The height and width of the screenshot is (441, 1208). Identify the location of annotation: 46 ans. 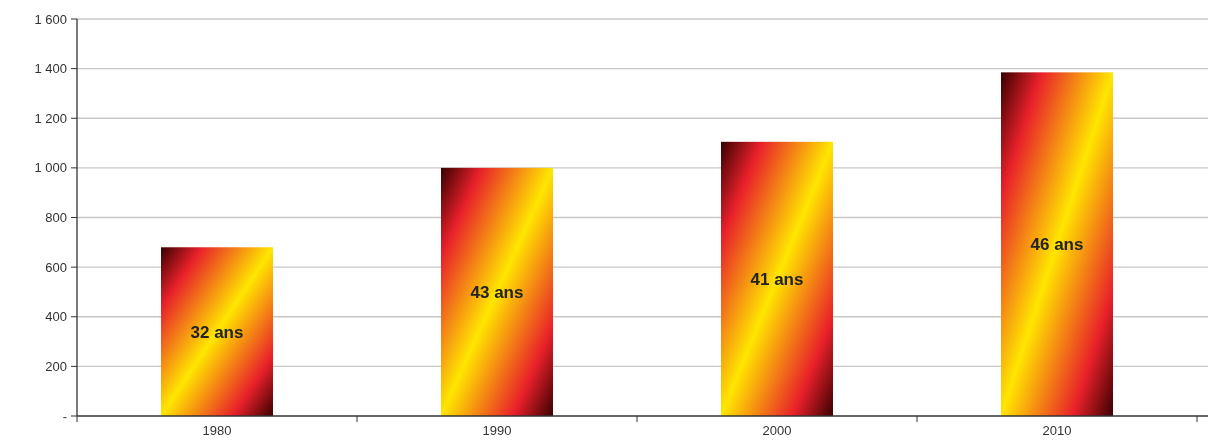
(1057, 245).